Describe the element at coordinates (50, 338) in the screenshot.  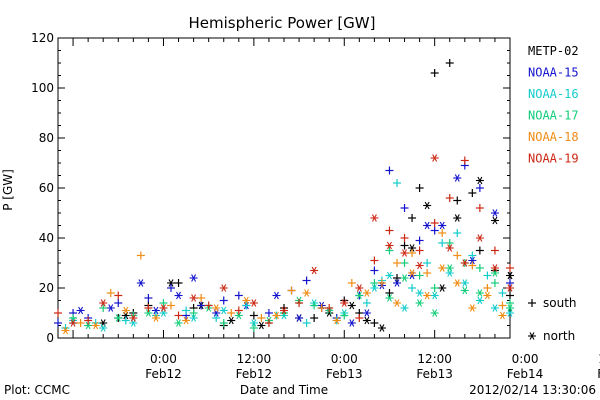
I see `y-tick-label: 0` at that location.